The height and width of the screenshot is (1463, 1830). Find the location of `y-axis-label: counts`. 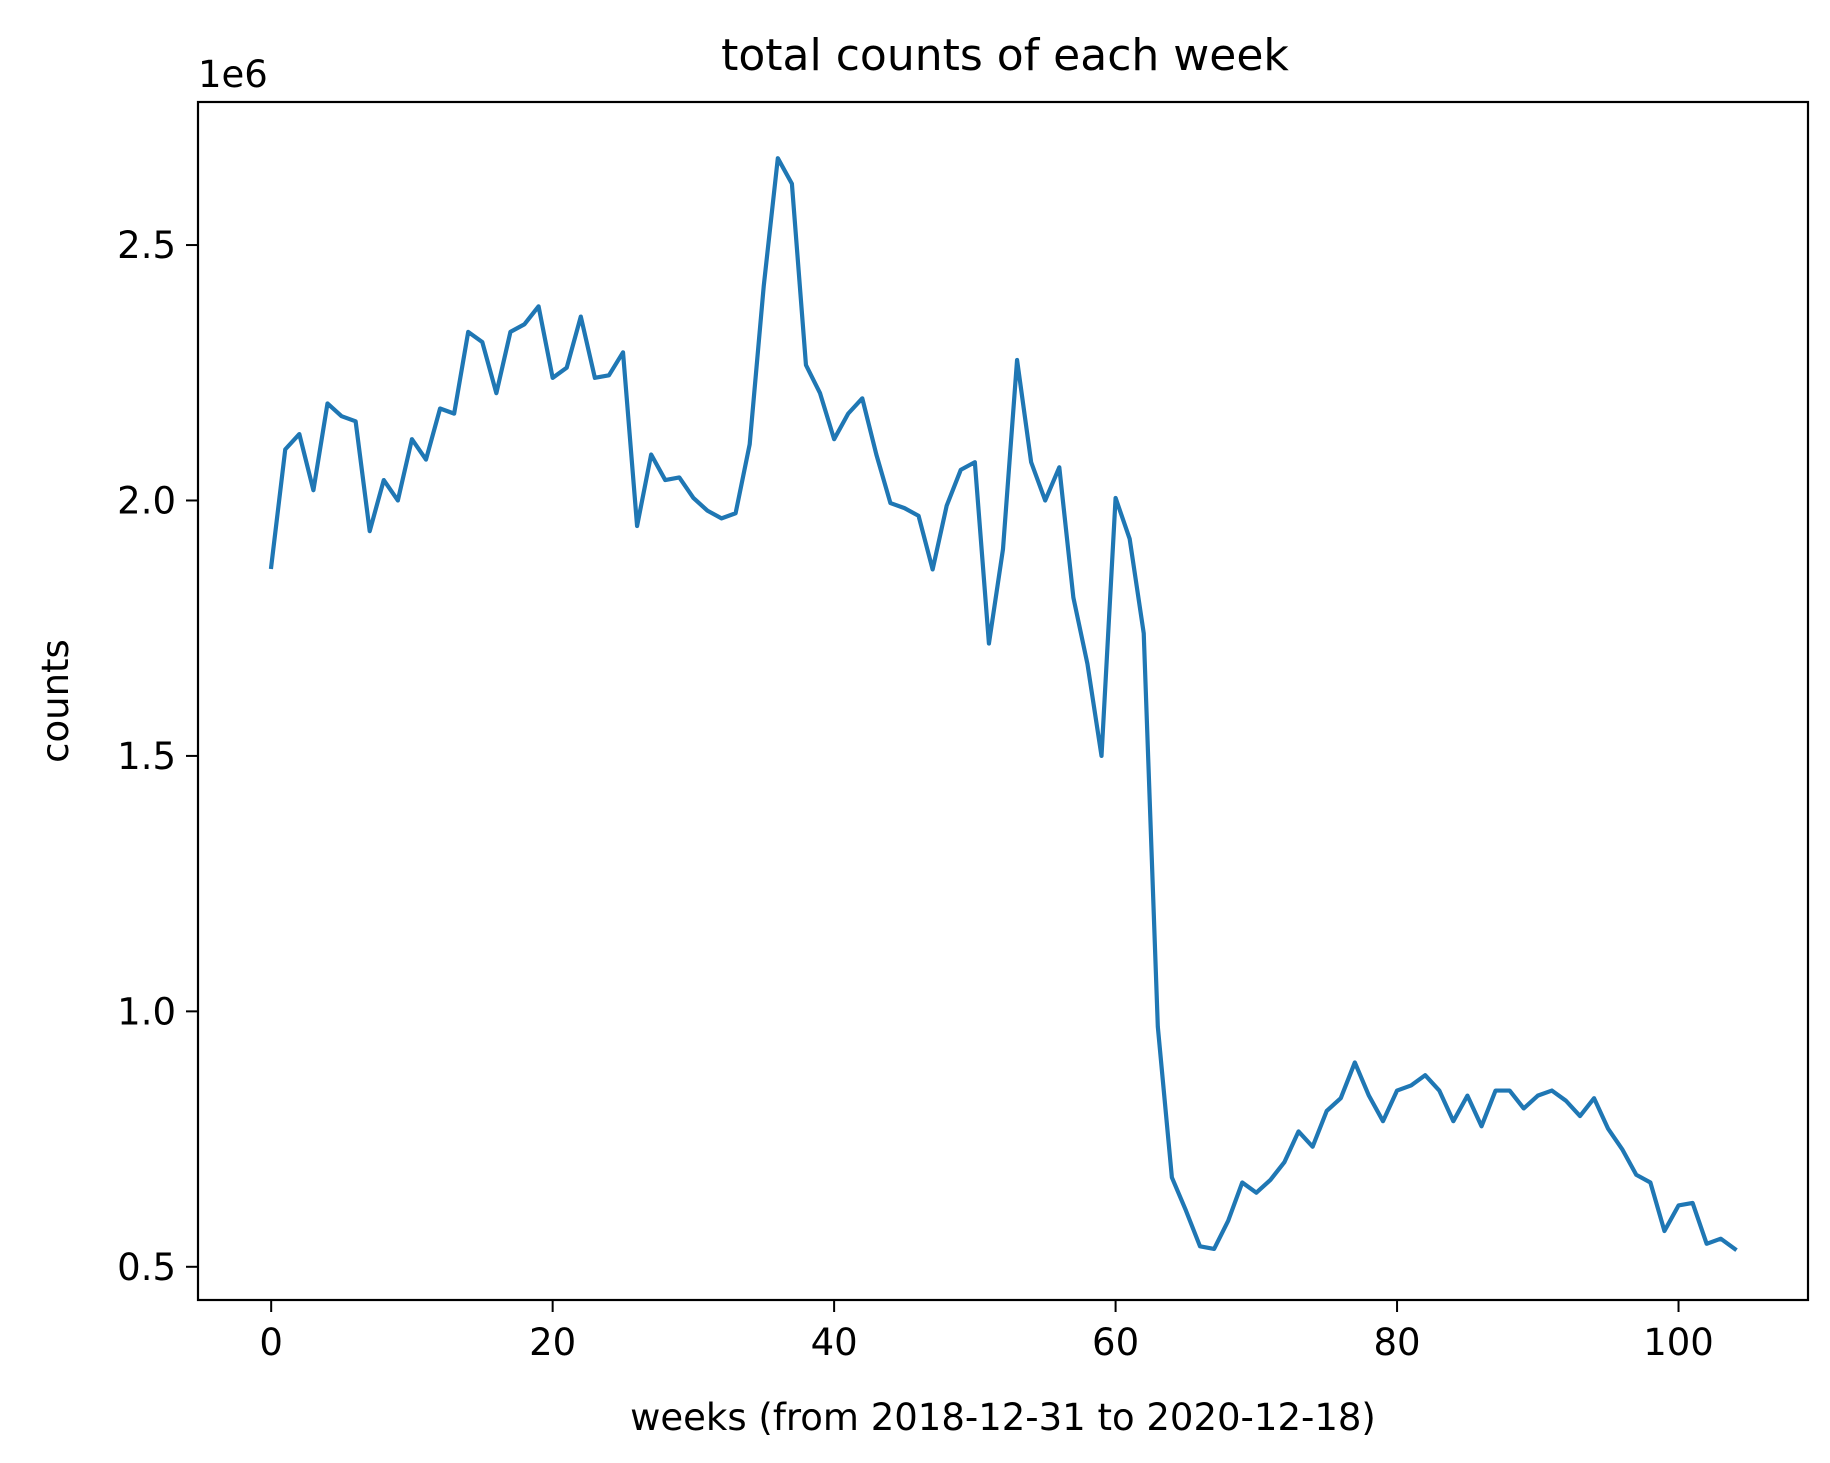

y-axis-label: counts is located at coordinates (55, 701).